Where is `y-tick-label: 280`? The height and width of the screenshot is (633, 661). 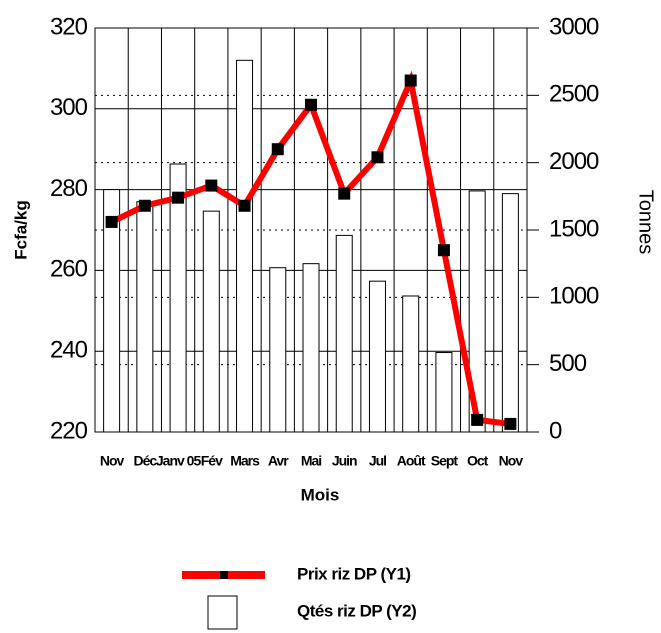 y-tick-label: 280 is located at coordinates (69, 188).